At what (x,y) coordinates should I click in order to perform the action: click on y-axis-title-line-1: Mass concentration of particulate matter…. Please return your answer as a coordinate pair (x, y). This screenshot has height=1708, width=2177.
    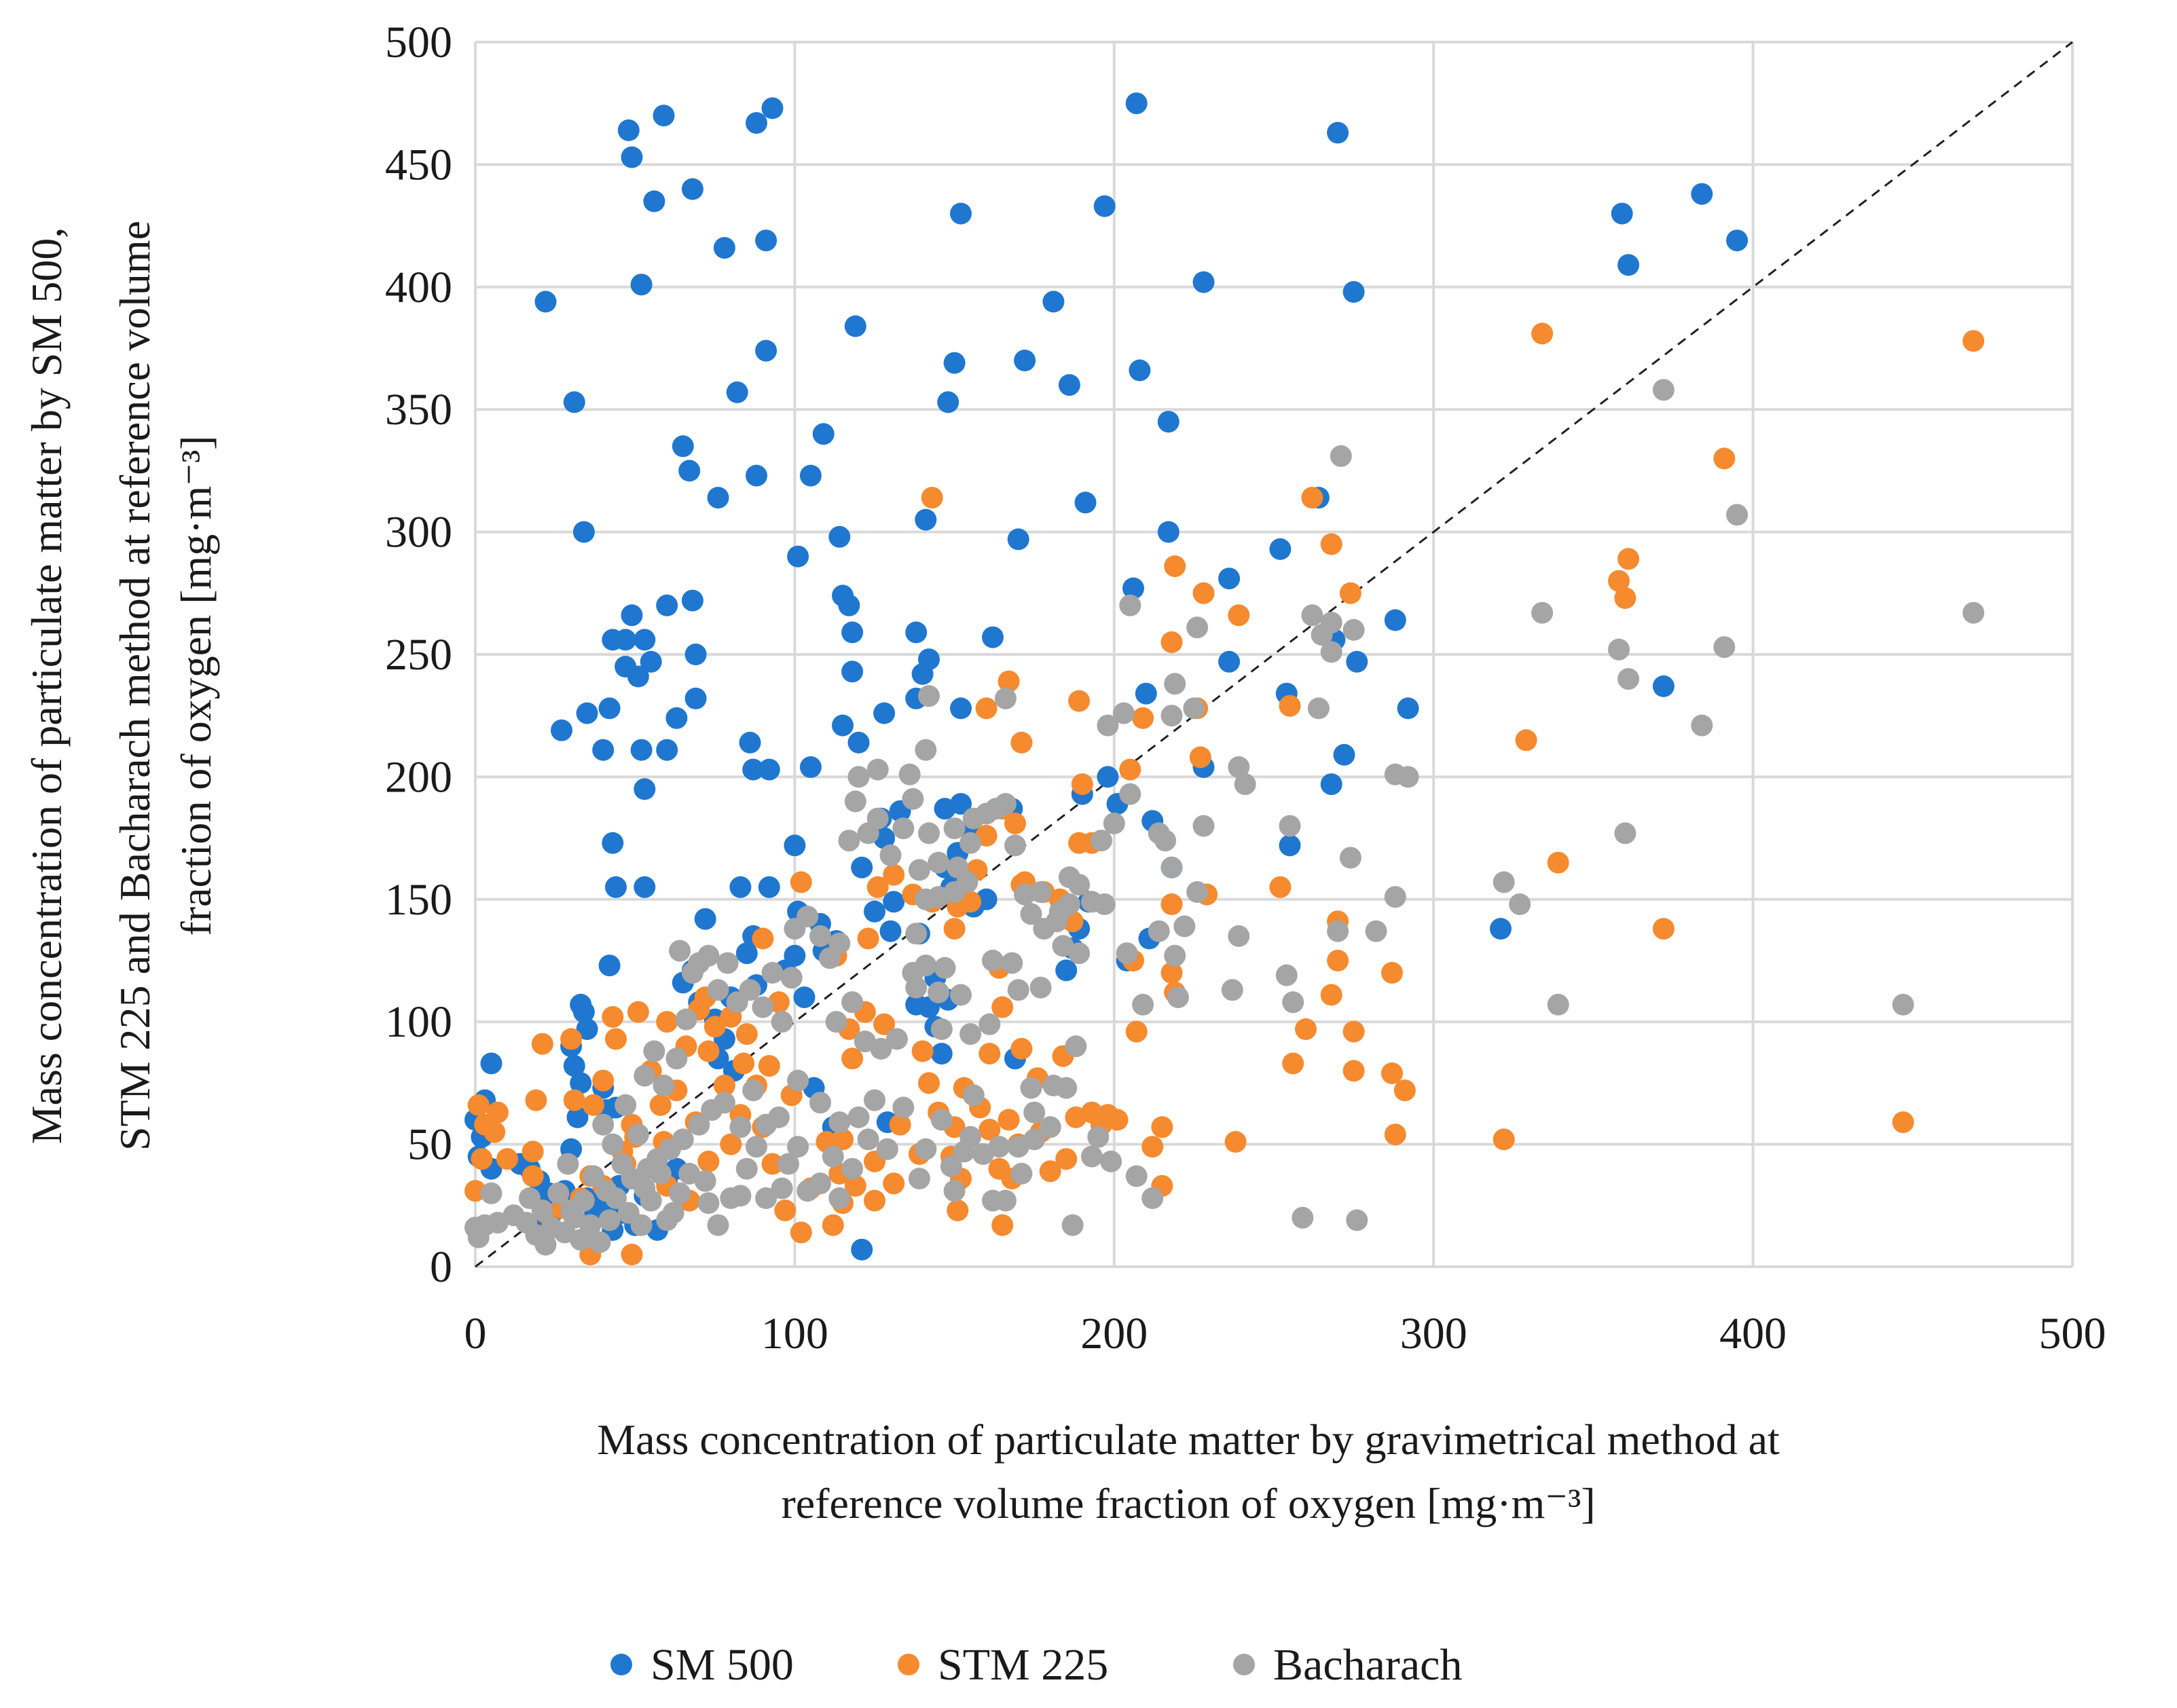
    Looking at the image, I should click on (46, 686).